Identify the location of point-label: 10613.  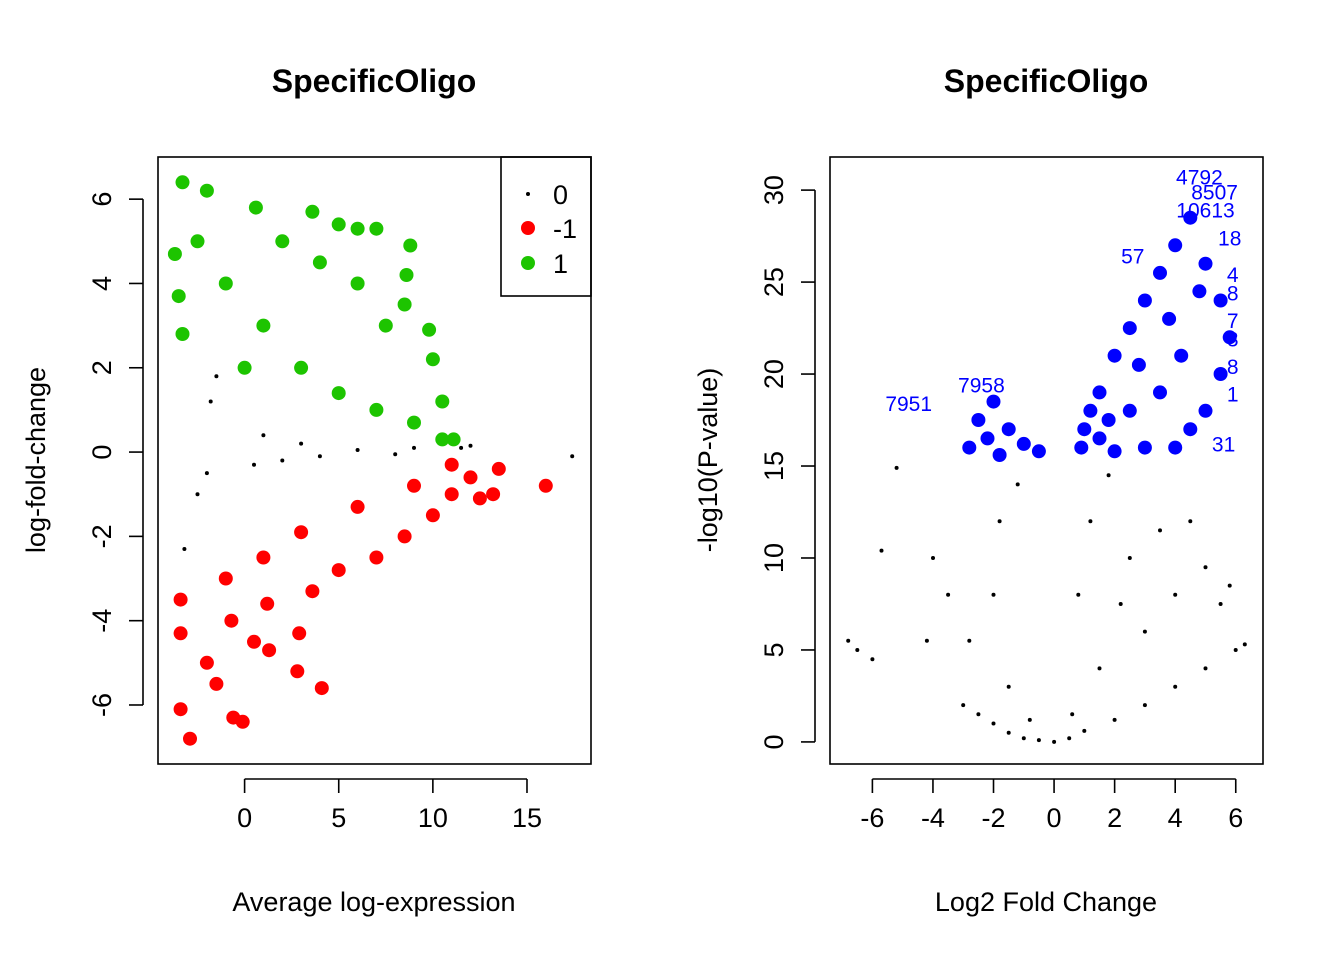
(1205, 211).